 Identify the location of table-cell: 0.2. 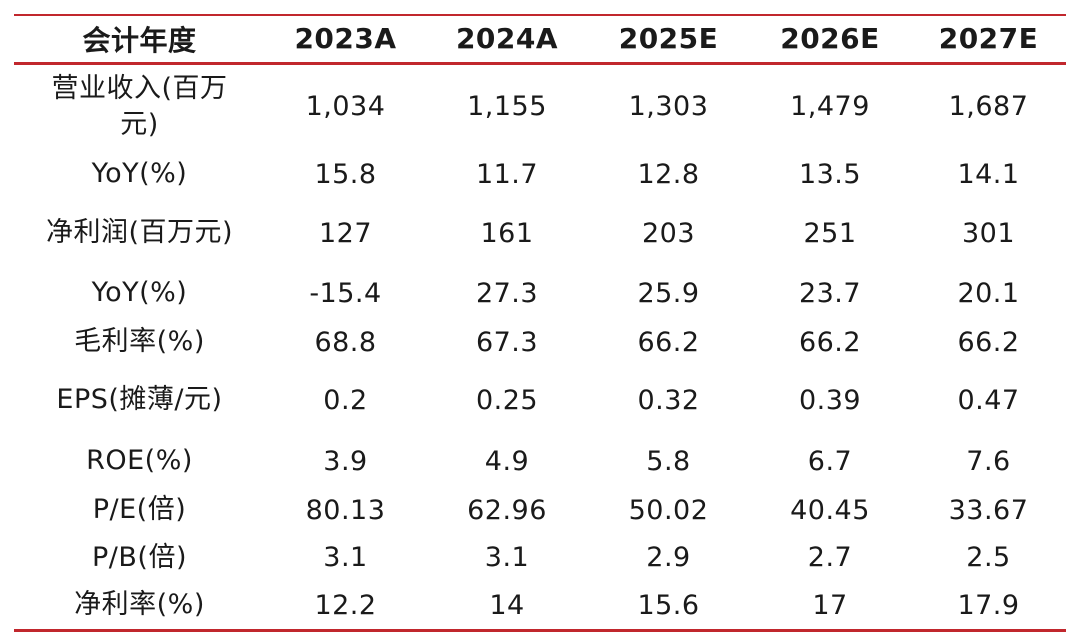
(345, 400).